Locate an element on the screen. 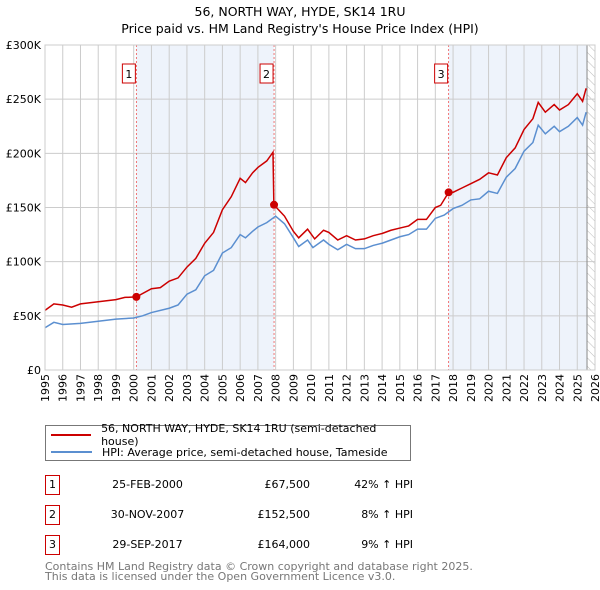  sale-row: 2 30-NOV-2007 £152,500 8% ↑ HPI is located at coordinates (245, 515).